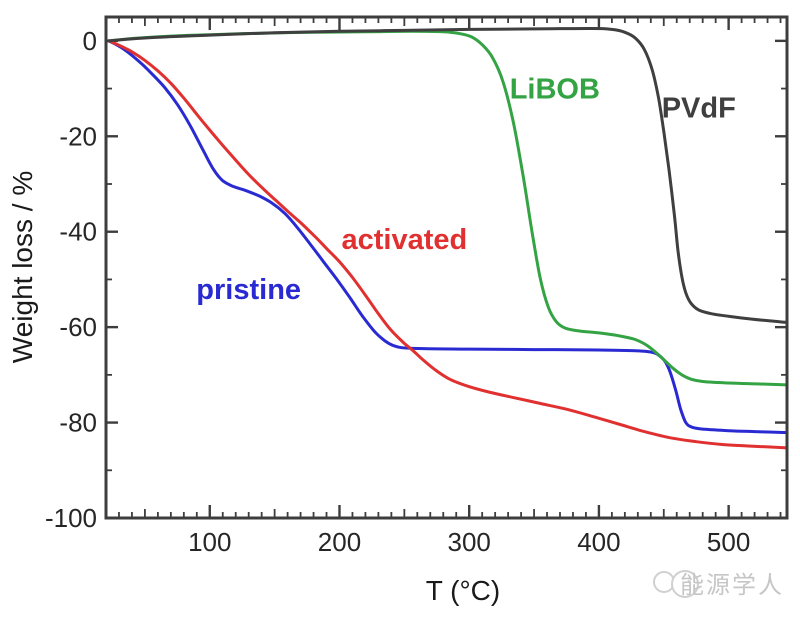 The image size is (800, 618). Describe the element at coordinates (339, 542) in the screenshot. I see `x-tick-label: 200` at that location.